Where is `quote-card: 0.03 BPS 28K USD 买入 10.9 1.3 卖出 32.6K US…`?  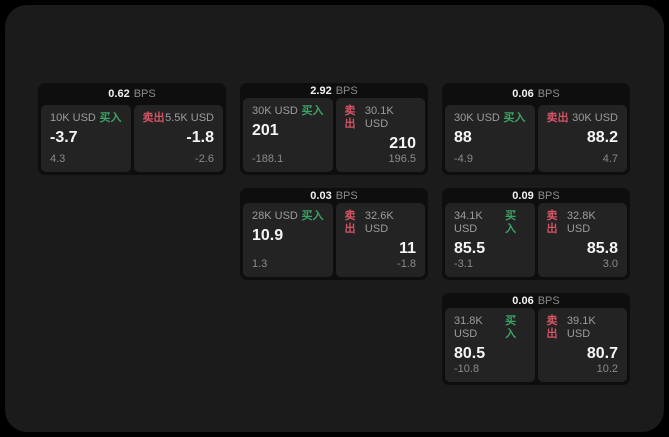
quote-card: 0.03 BPS 28K USD 买入 10.9 1.3 卖出 32.6K US… is located at coordinates (334, 234).